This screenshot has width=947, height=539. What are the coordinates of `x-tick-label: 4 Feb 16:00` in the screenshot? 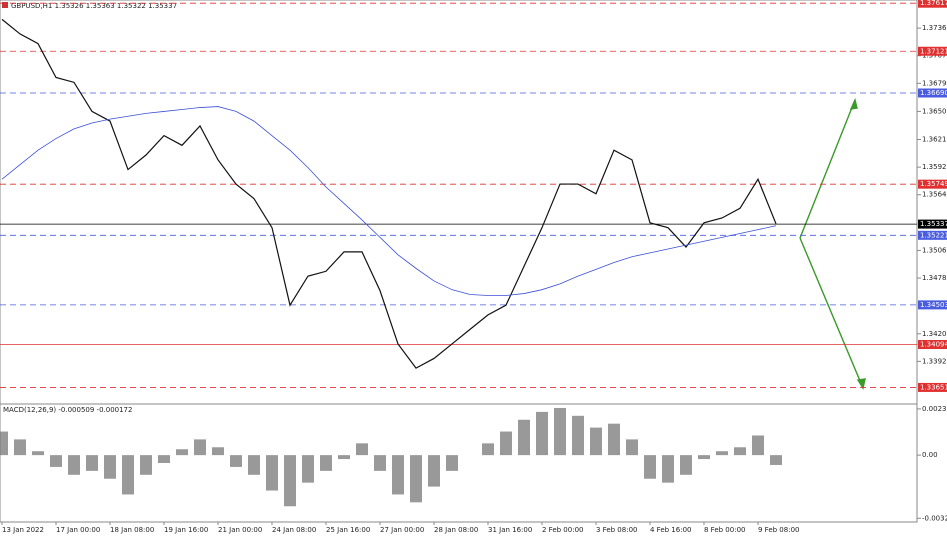 It's located at (670, 530).